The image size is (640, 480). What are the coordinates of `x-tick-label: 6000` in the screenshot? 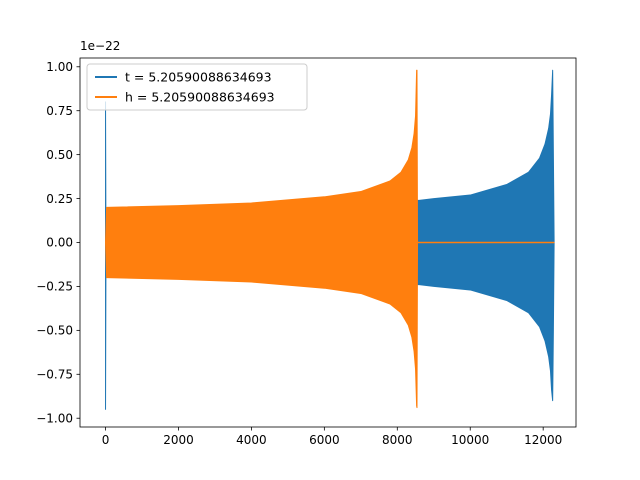 It's located at (324, 440).